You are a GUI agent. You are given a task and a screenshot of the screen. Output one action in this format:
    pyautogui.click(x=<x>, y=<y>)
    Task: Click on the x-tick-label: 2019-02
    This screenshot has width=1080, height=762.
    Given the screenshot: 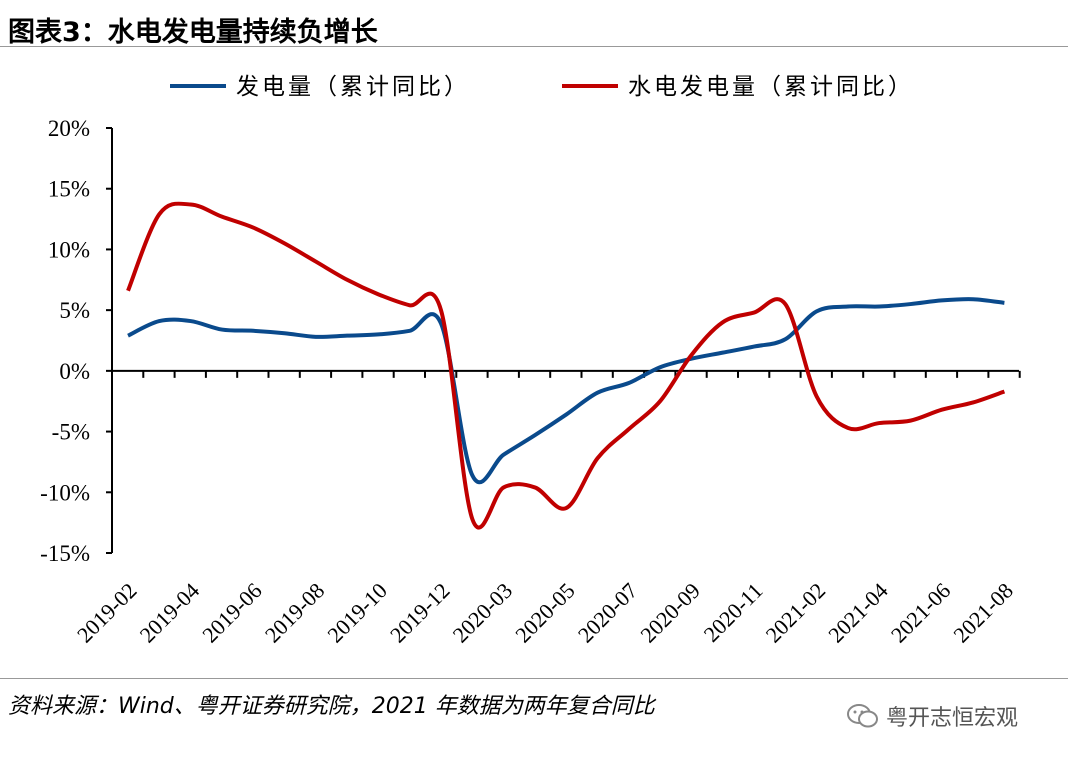 What is the action you would take?
    pyautogui.click(x=107, y=613)
    